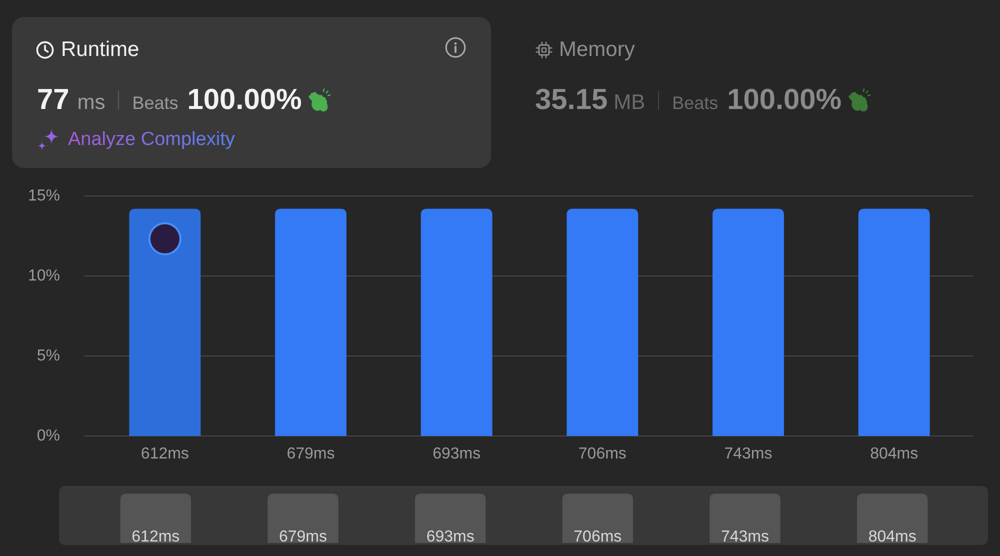 The width and height of the screenshot is (1000, 556). Describe the element at coordinates (152, 139) in the screenshot. I see `text: Analyze Complexity` at that location.